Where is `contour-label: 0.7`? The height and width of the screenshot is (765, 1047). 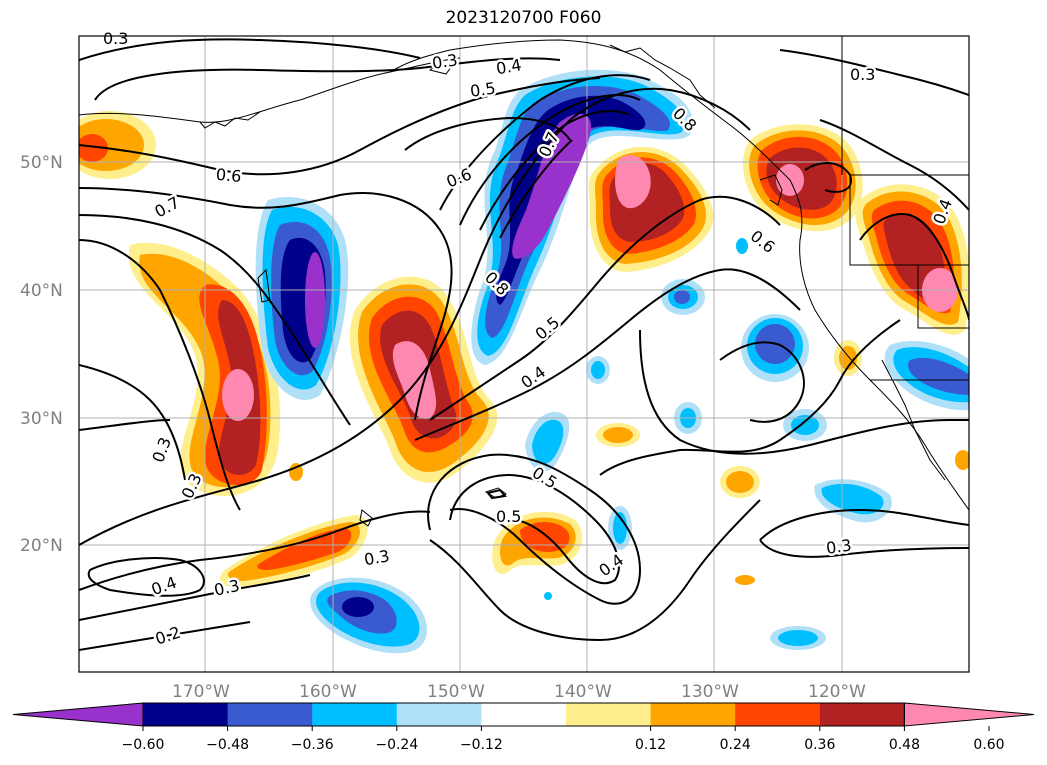
contour-label: 0.7 is located at coordinates (166, 207).